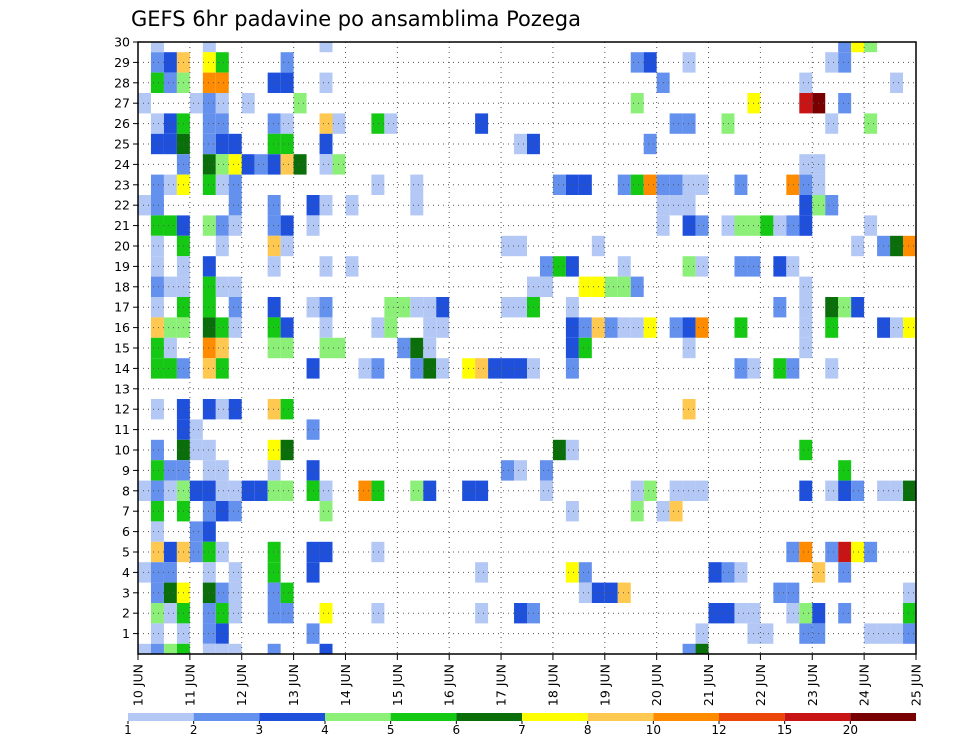  I want to click on colorbar-label: 5, so click(391, 730).